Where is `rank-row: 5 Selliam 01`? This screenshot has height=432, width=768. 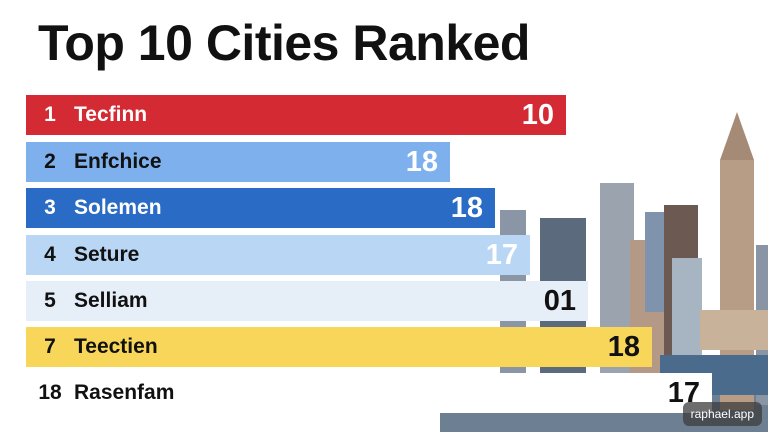
rank-row: 5 Selliam 01 is located at coordinates (307, 301).